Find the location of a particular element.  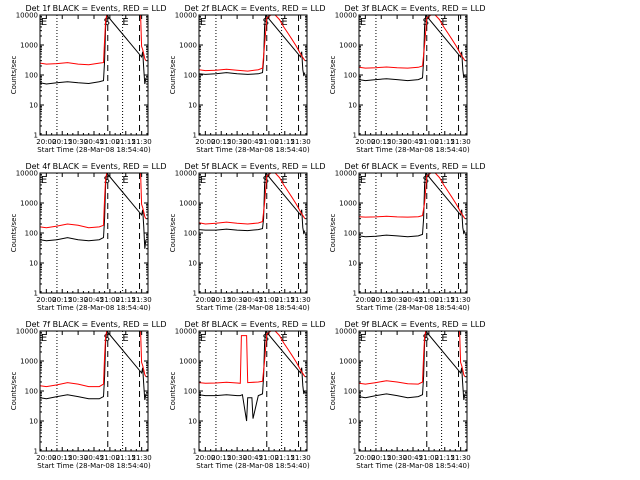

panel-title: Det 3f BLACK = Events, RED = LLD is located at coordinates (414, 8).